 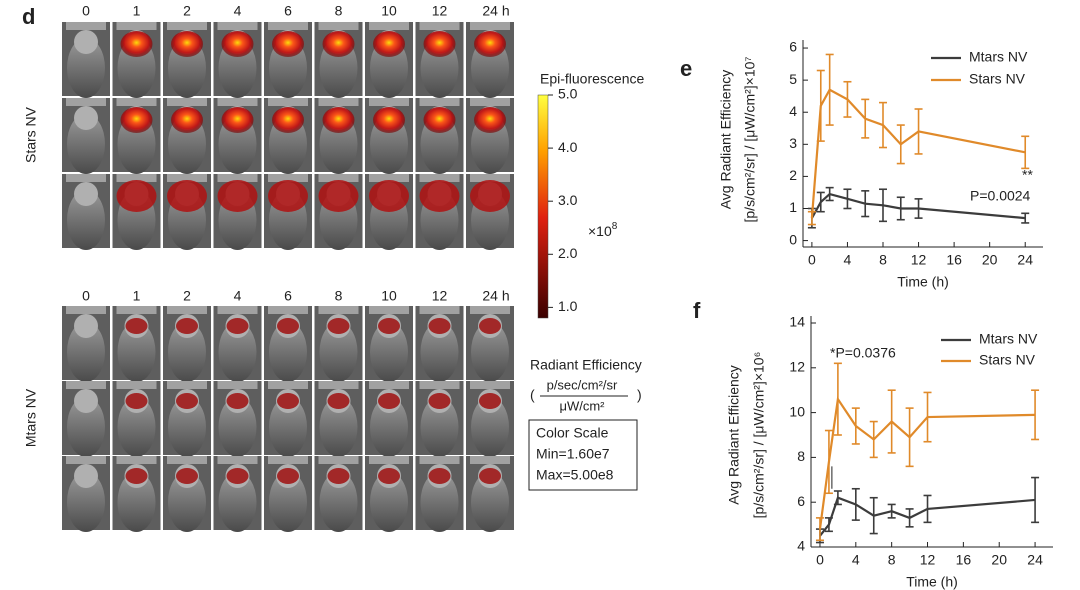 What do you see at coordinates (86, 401) in the screenshot?
I see `mouse-head` at bounding box center [86, 401].